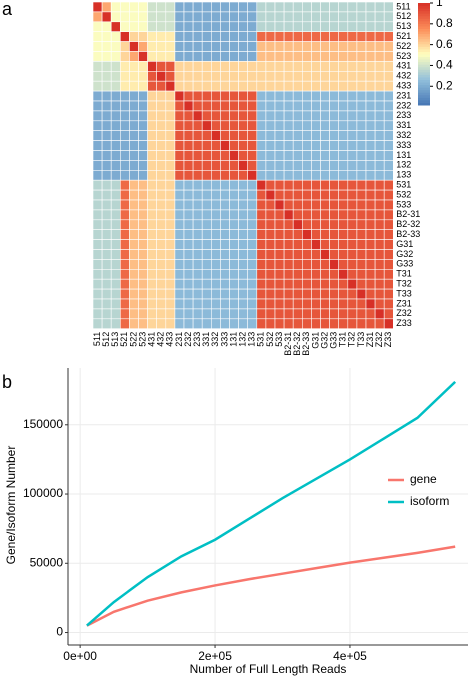  What do you see at coordinates (279, 339) in the screenshot?
I see `column-label: 533` at bounding box center [279, 339].